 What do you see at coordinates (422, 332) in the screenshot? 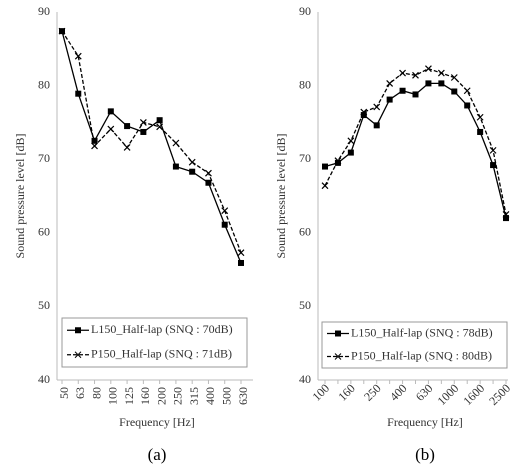
I see `legend-label: L150_Half-lap (SNQ : 78dB)` at bounding box center [422, 332].